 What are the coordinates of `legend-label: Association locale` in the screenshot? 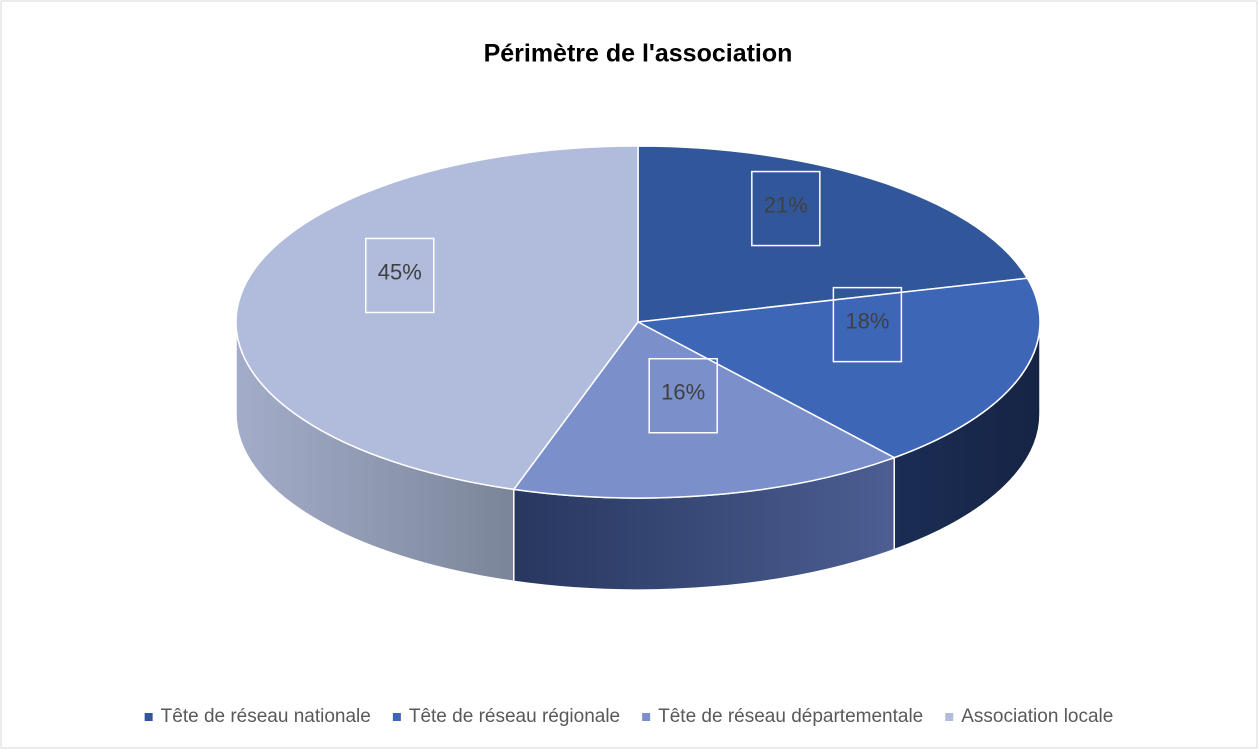 It's located at (1037, 716).